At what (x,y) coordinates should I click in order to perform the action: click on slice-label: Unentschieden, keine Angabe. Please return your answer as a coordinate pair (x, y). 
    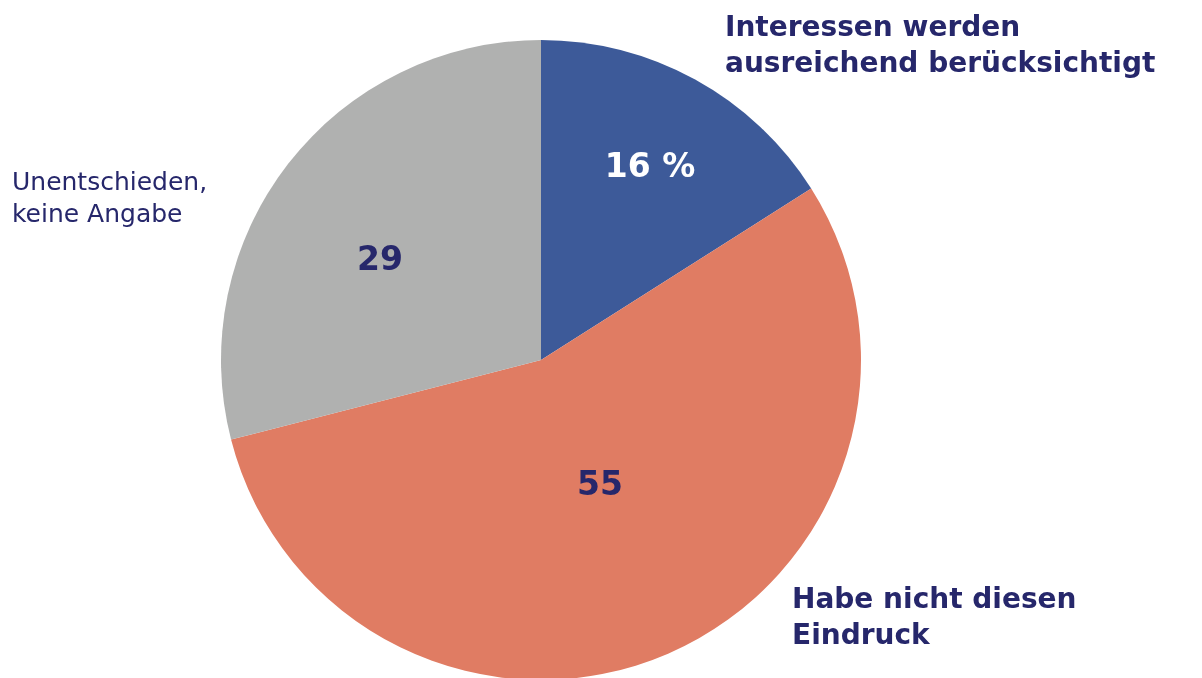
    Looking at the image, I should click on (110, 197).